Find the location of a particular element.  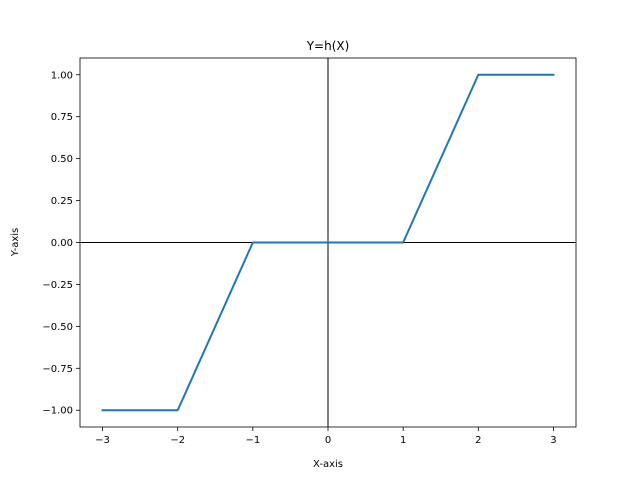

x-tick-label: 2 is located at coordinates (478, 440).